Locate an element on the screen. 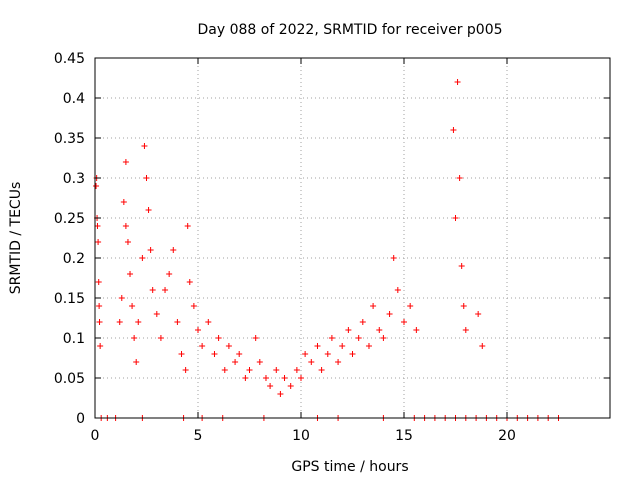 Image resolution: width=640 pixels, height=480 pixels. x-tick-label: 20 is located at coordinates (507, 436).